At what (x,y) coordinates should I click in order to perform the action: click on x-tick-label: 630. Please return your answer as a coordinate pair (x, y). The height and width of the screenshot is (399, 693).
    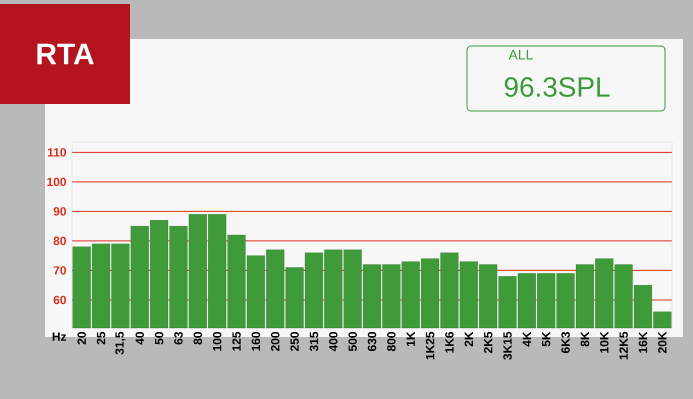
    Looking at the image, I should click on (372, 342).